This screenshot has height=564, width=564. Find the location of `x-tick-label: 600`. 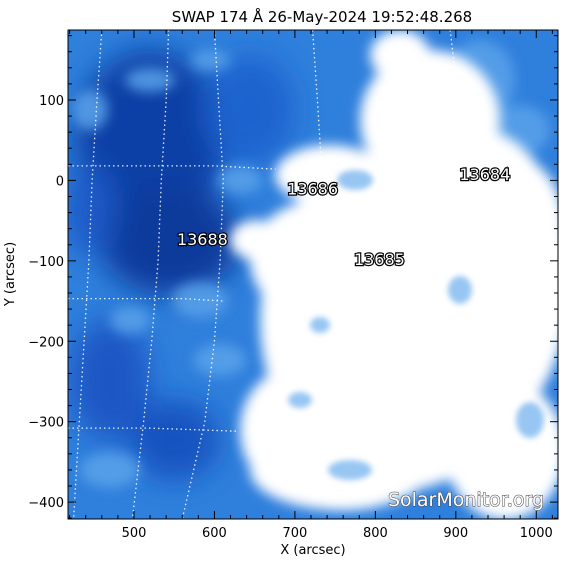

x-tick-label: 600 is located at coordinates (214, 533).